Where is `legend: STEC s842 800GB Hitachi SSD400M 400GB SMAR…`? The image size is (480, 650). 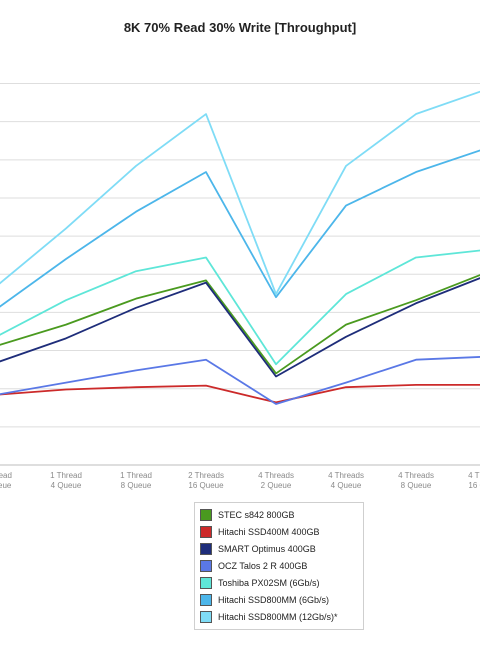 legend: STEC s842 800GB Hitachi SSD400M 400GB SMAR… is located at coordinates (279, 566).